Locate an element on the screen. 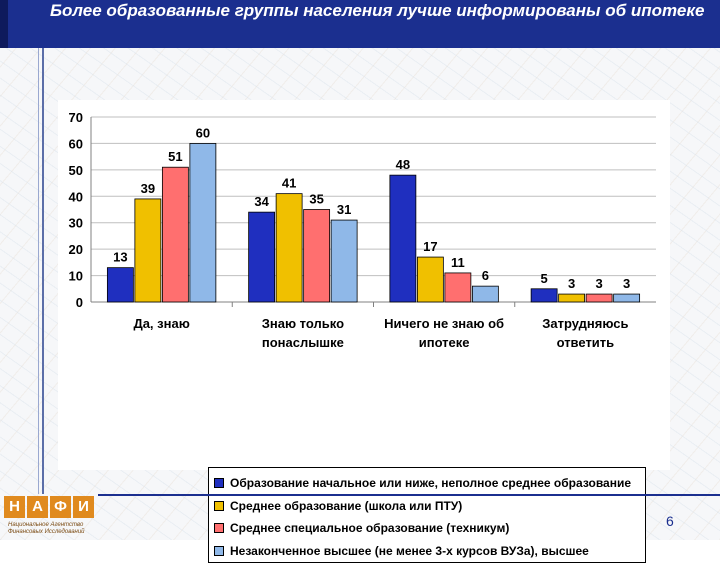 The width and height of the screenshot is (720, 563). legend-item: Среднее образование (школа или ПТУ) is located at coordinates (429, 506).